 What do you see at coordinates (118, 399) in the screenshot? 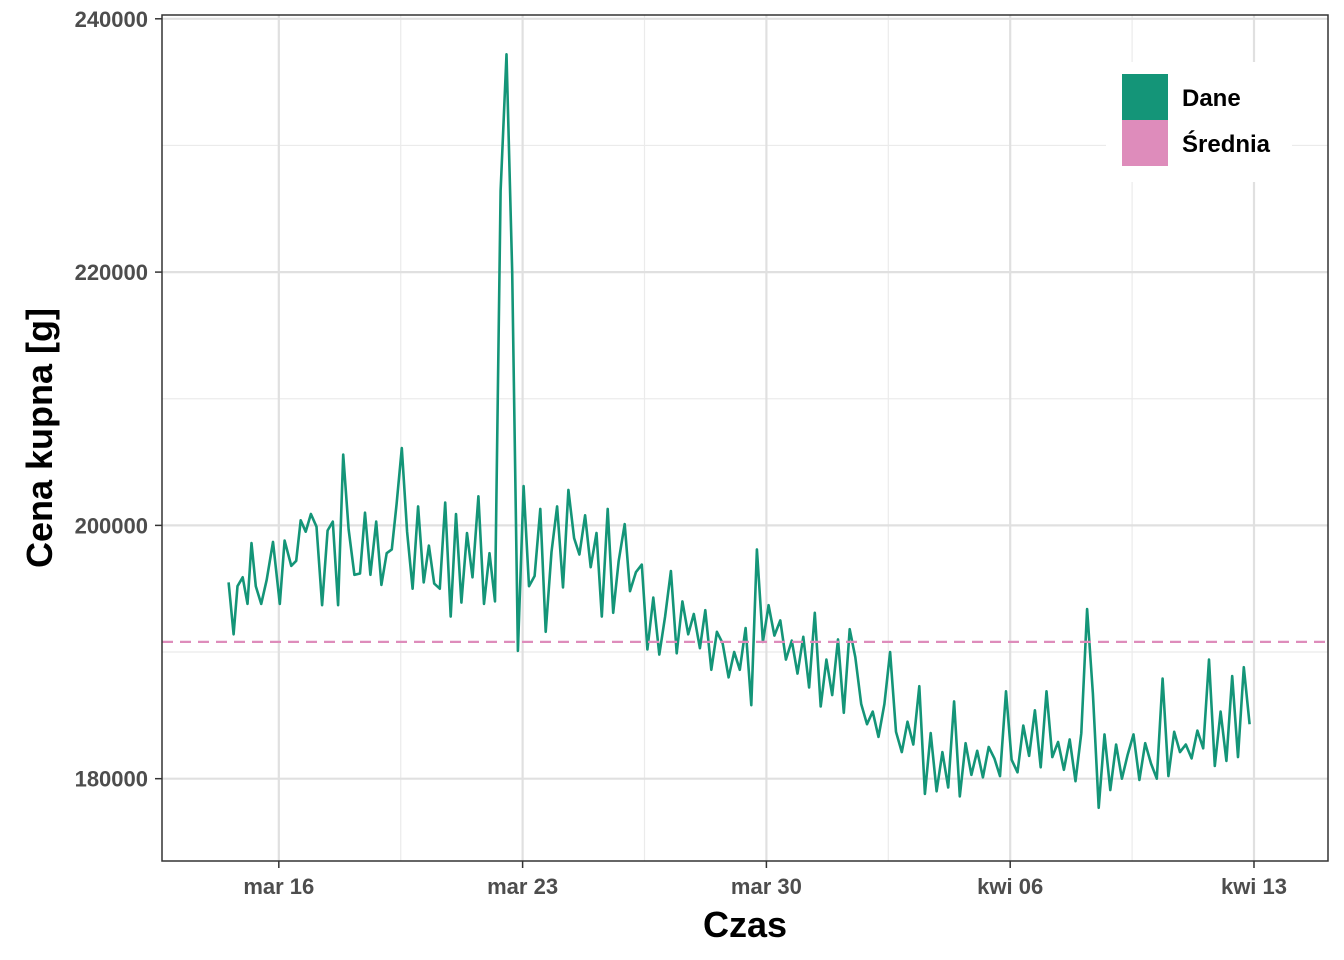
I see `y-axis: 180000 200000 220000 240000` at bounding box center [118, 399].